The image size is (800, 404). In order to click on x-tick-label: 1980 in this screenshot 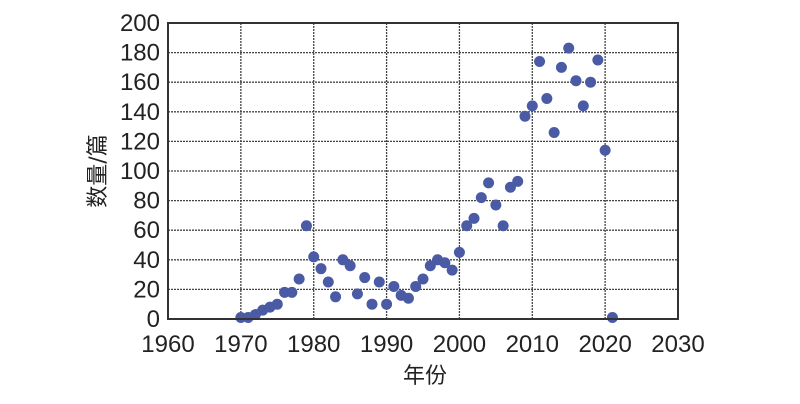, I will do `click(313, 344)`.